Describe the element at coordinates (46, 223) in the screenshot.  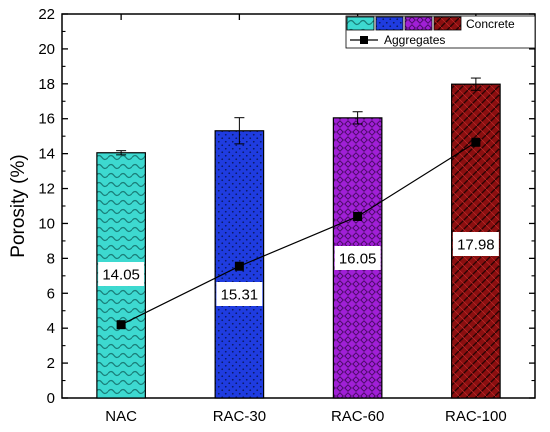
I see `y-tick-label: 10` at that location.